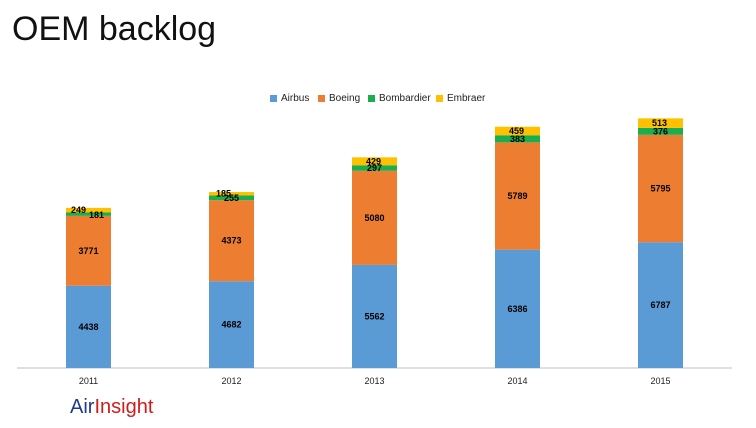 Image resolution: width=756 pixels, height=428 pixels. I want to click on x-tick-label-2015: 2015, so click(660, 381).